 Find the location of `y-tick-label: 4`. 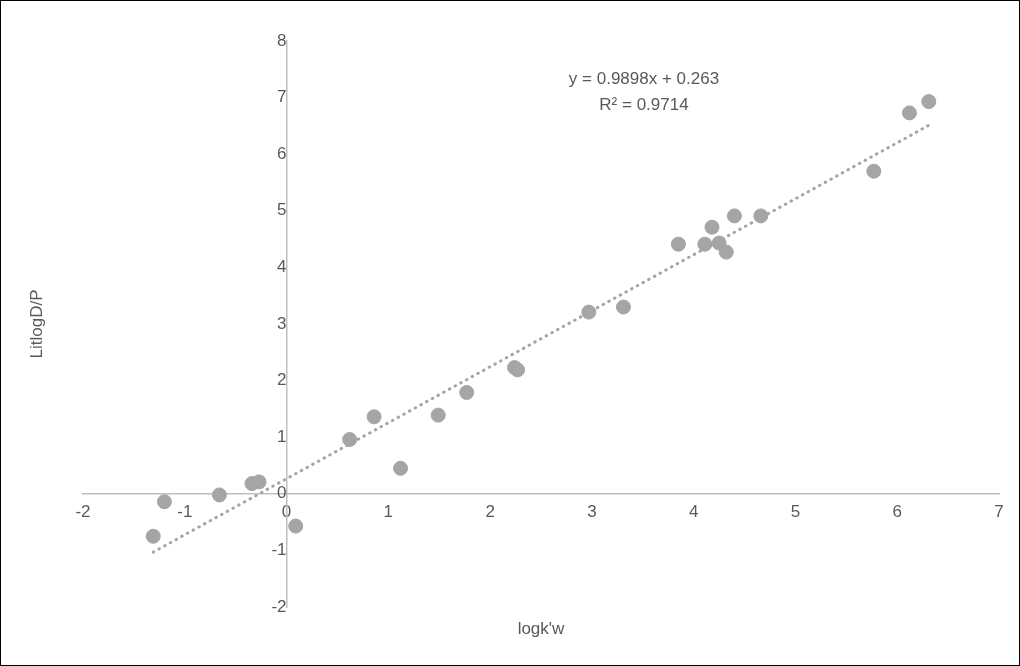

y-tick-label: 4 is located at coordinates (282, 267).